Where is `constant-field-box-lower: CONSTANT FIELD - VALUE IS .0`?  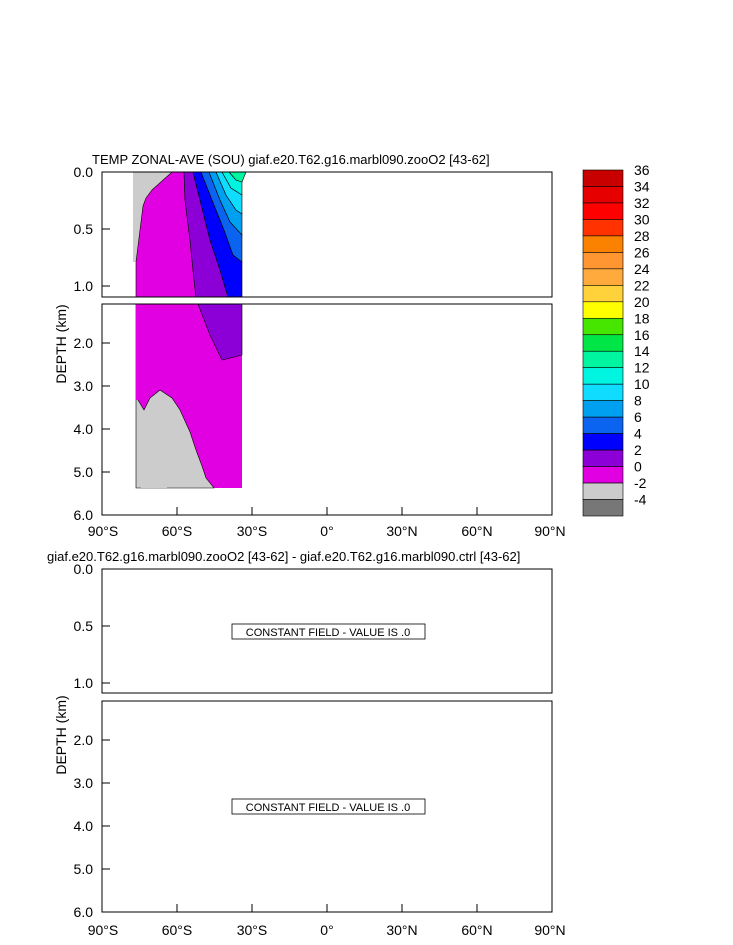
constant-field-box-lower: CONSTANT FIELD - VALUE IS .0 is located at coordinates (328, 806).